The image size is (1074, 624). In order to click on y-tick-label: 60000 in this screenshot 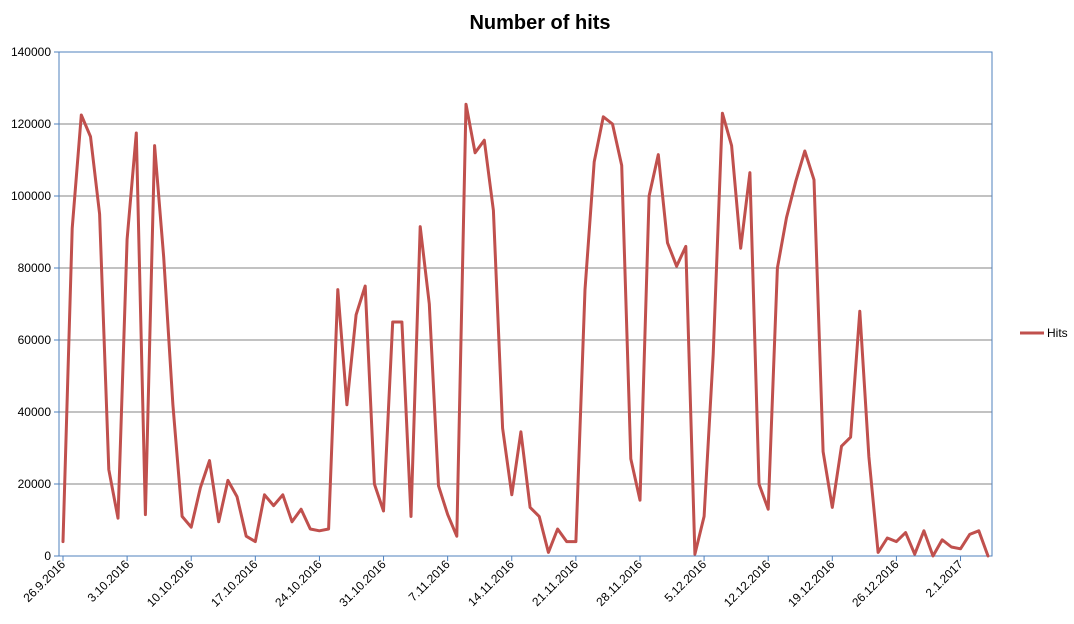, I will do `click(35, 340)`.